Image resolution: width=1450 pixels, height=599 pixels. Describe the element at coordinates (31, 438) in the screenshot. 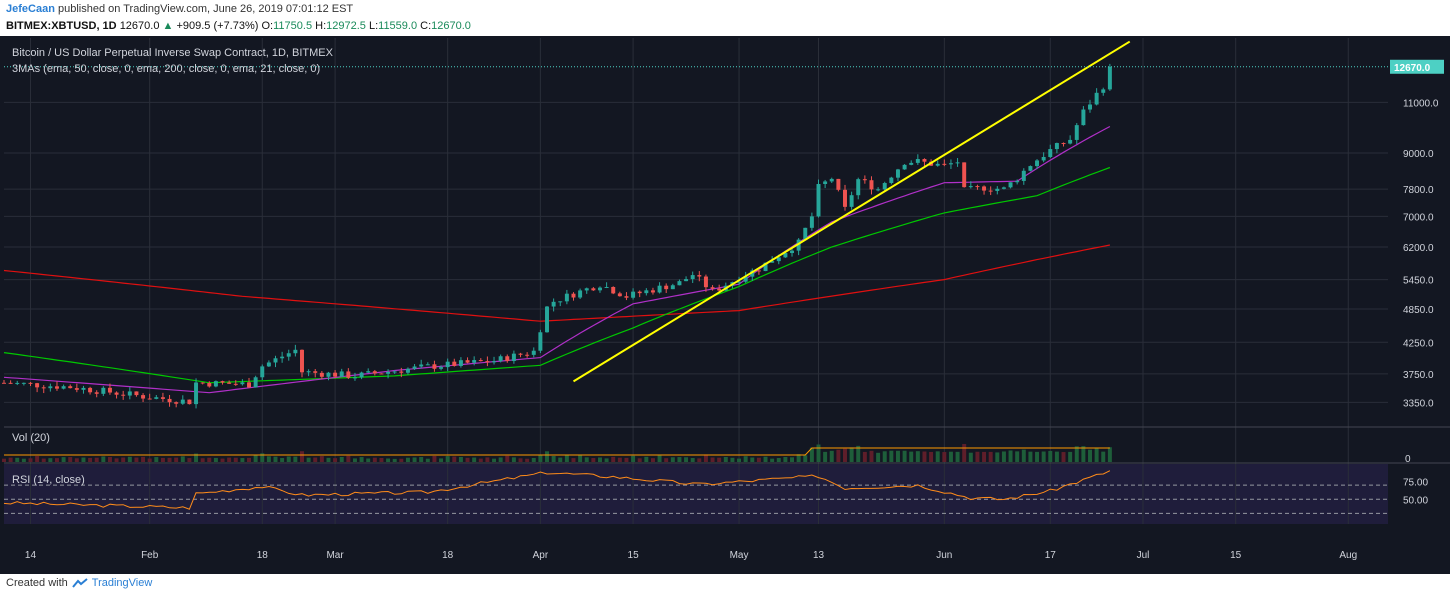

I see `volume-pane-title: Vol (20)` at that location.